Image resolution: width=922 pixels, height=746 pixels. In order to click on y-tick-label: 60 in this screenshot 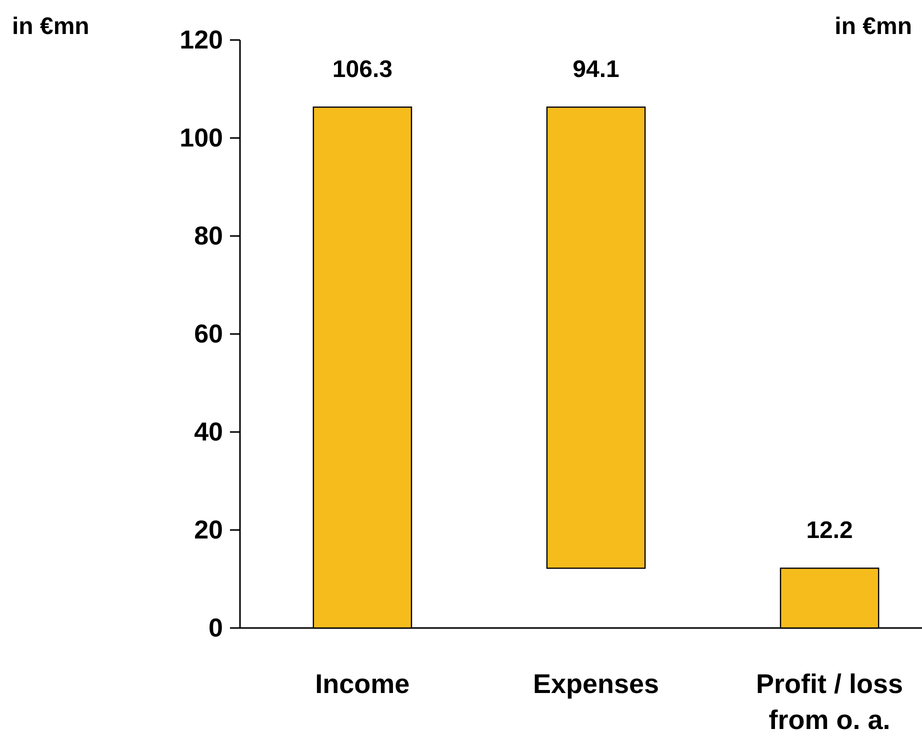, I will do `click(208, 333)`.